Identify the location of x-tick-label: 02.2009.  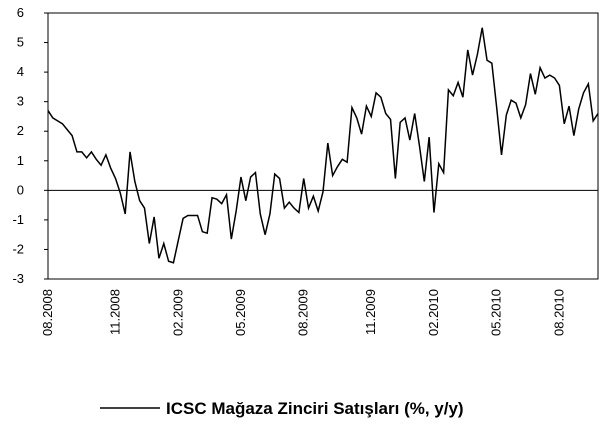
(177, 312).